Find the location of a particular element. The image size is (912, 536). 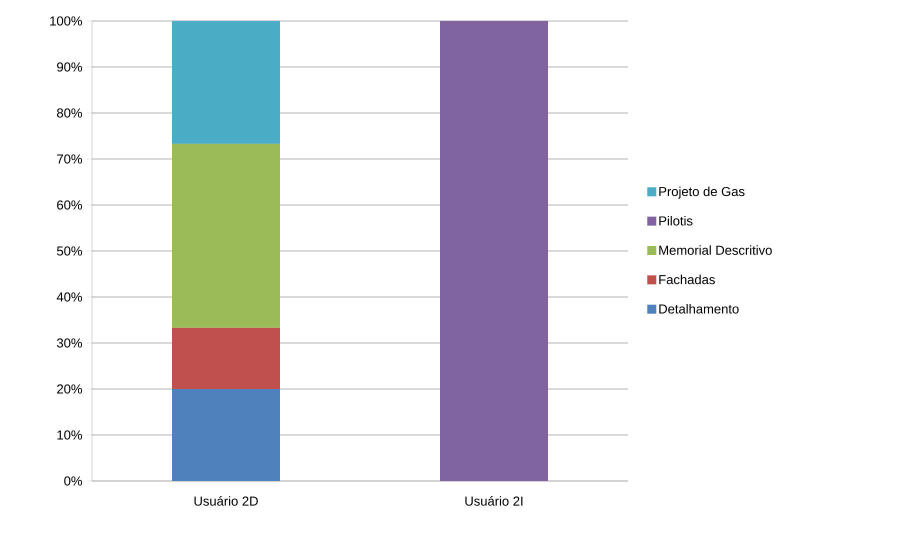

y-tick-label: 50% is located at coordinates (69, 251).